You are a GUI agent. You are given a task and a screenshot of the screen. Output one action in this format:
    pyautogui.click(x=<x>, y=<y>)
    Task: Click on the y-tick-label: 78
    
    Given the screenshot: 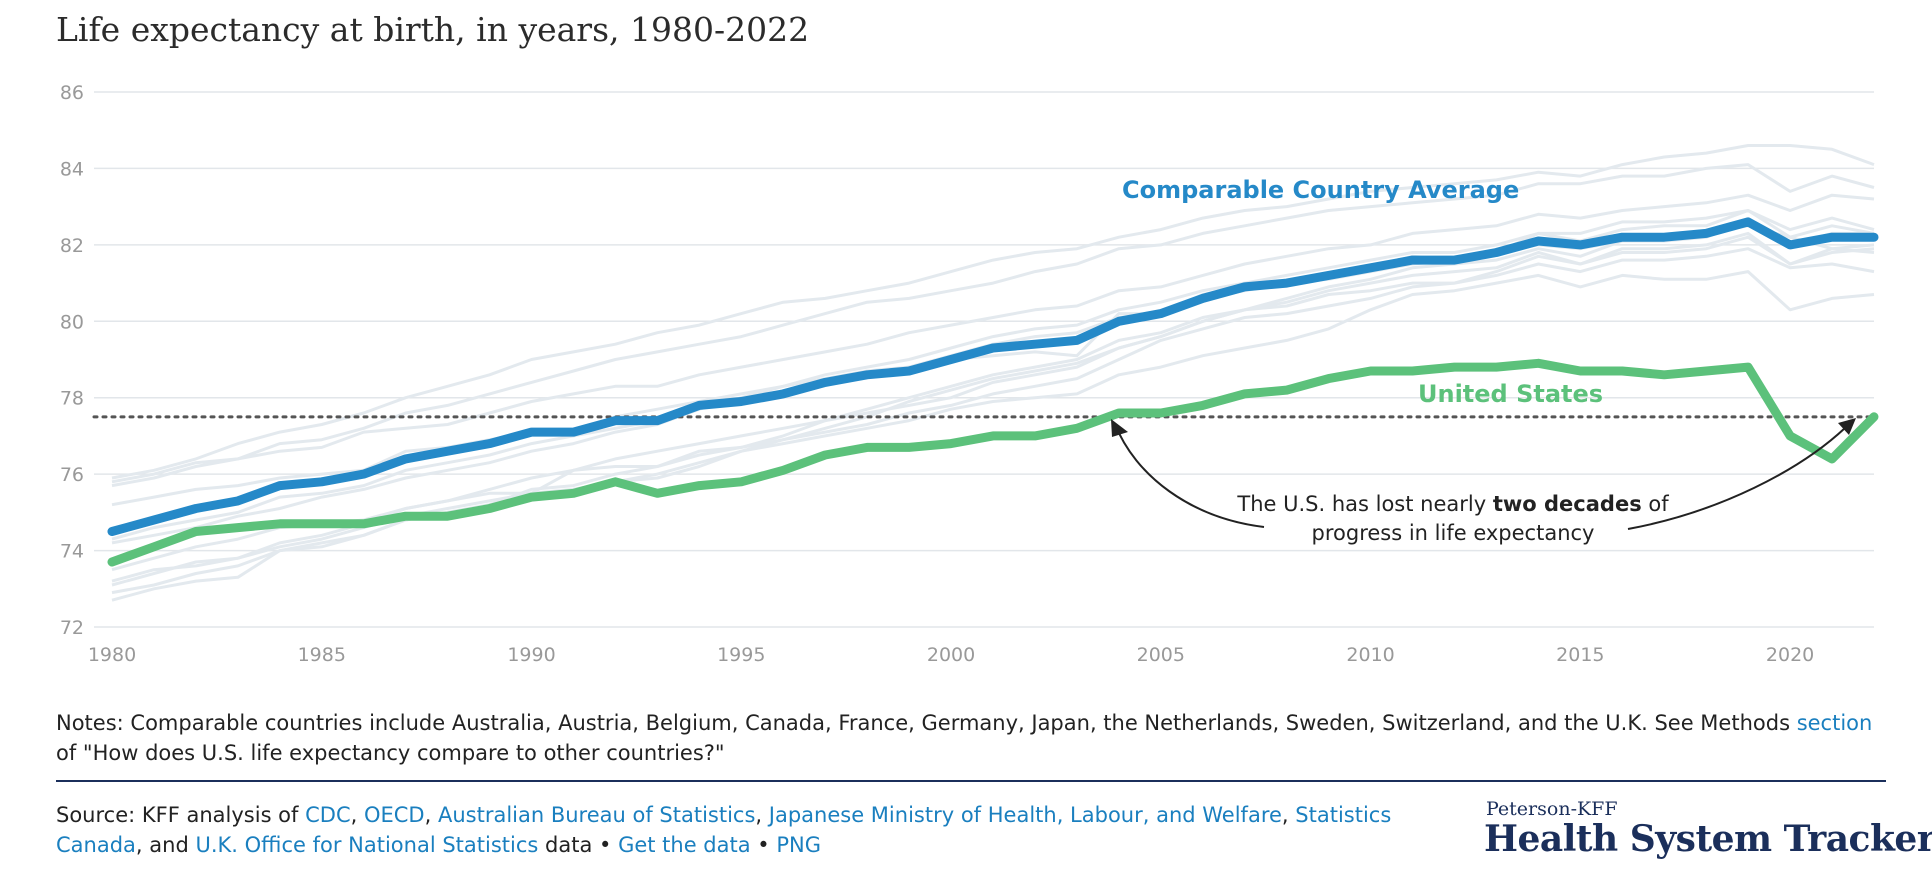 What is the action you would take?
    pyautogui.click(x=72, y=399)
    